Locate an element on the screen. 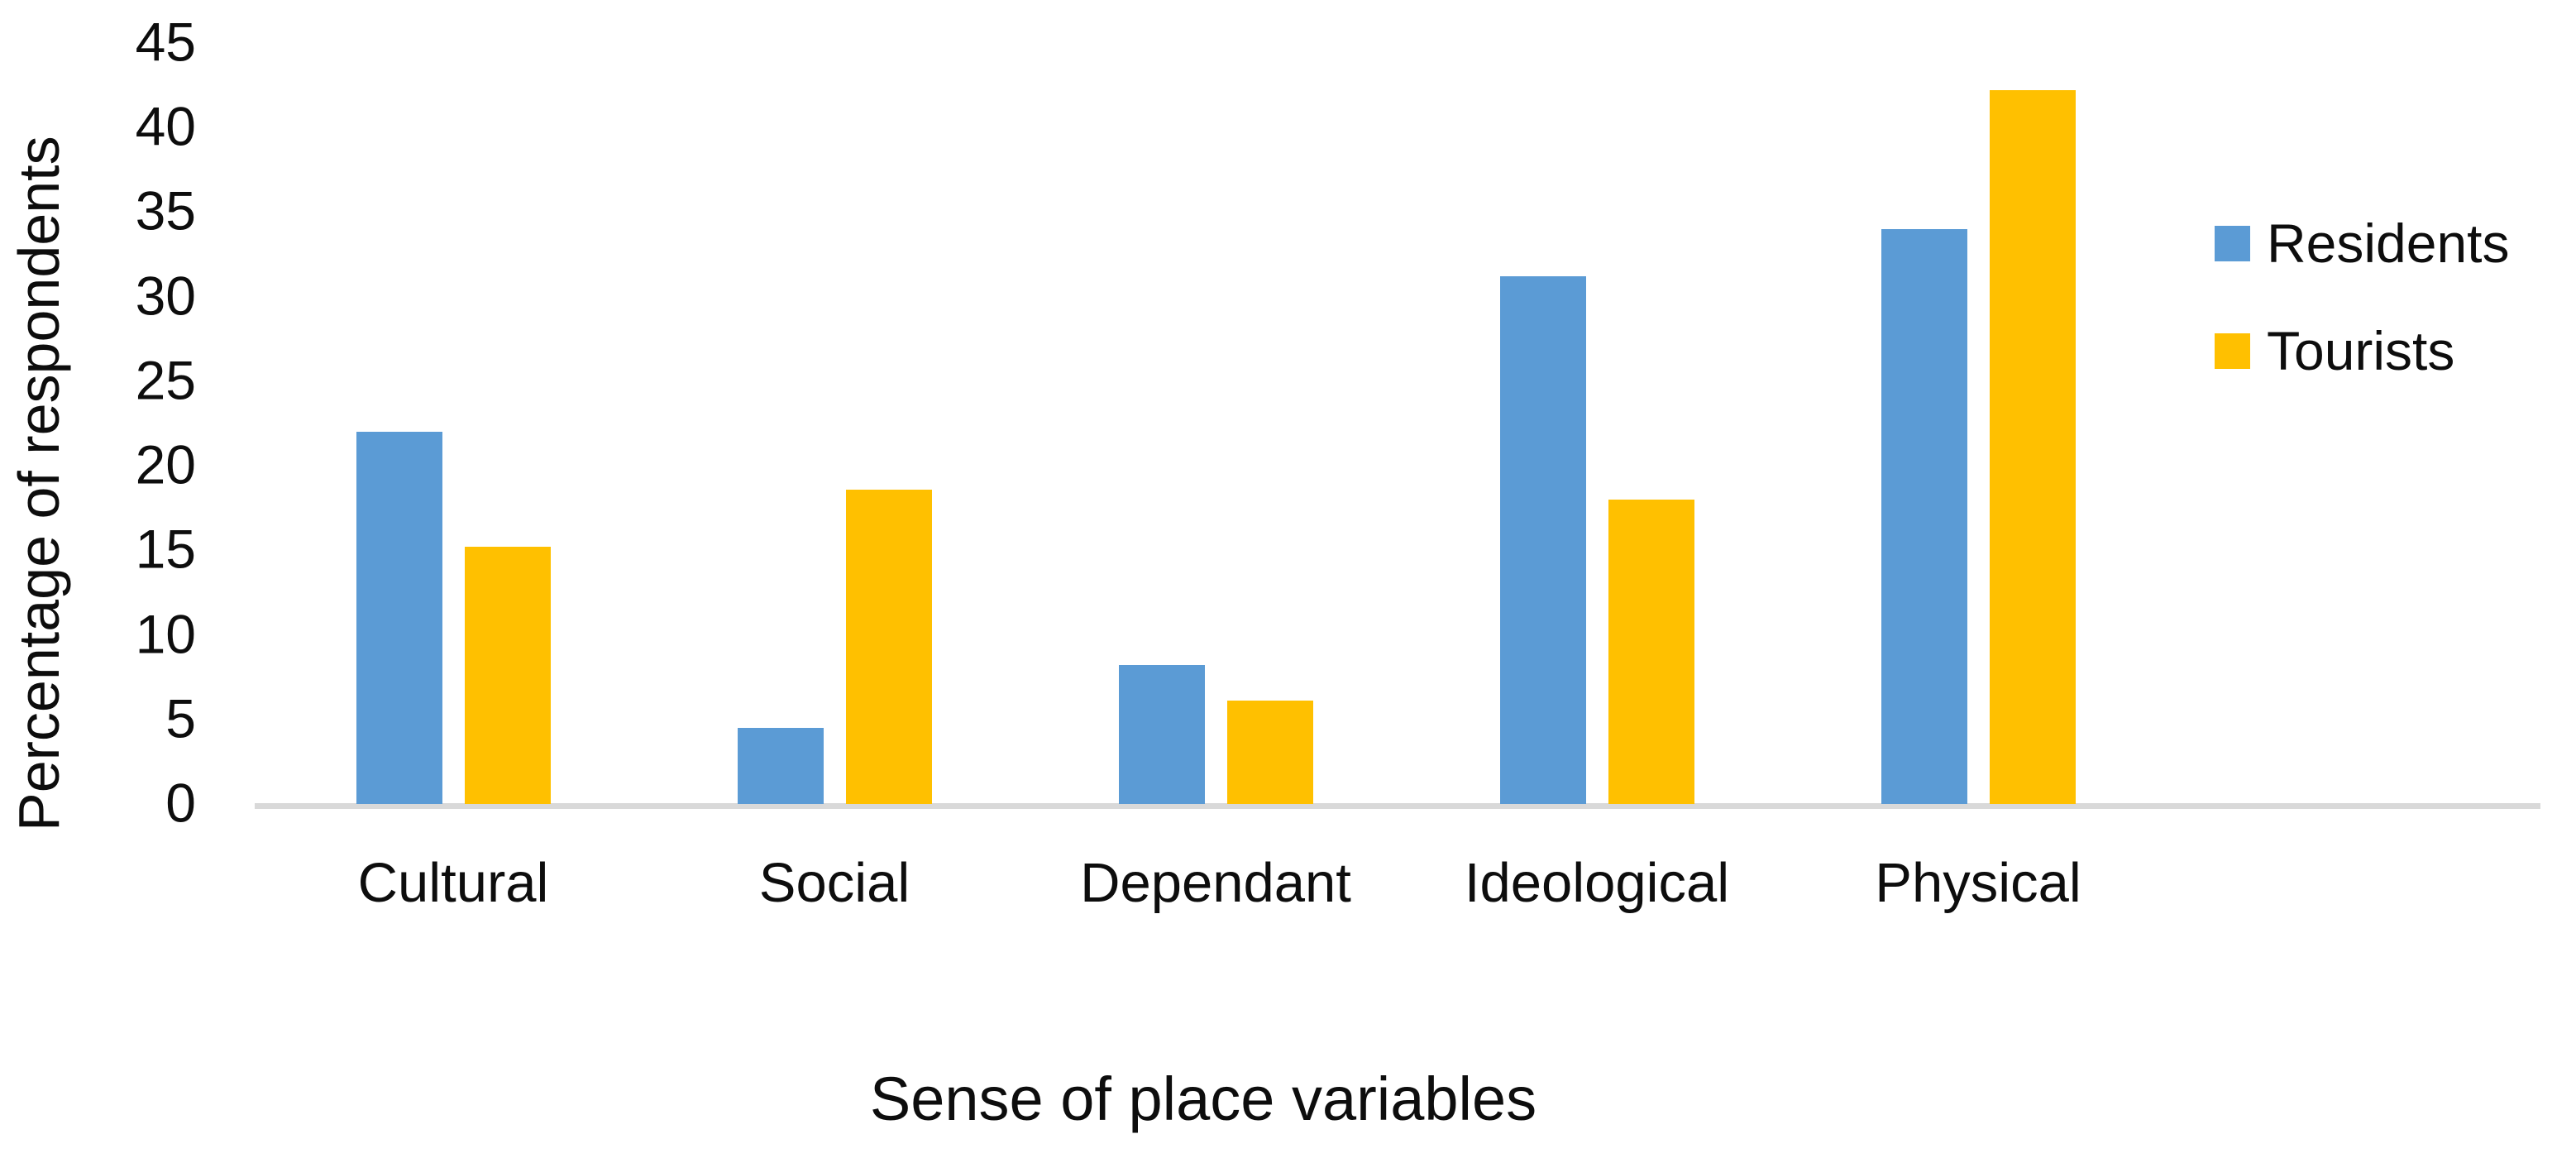  legend-item-residents: Residents is located at coordinates (2362, 243).